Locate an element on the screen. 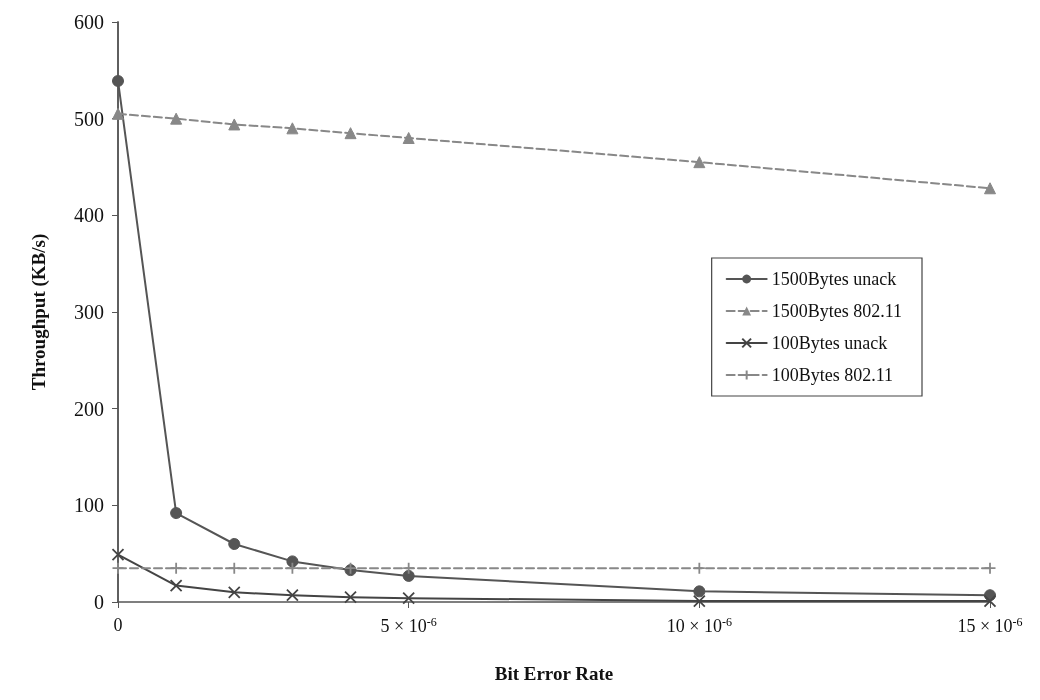  y-tick-label: 200 is located at coordinates (89, 408).